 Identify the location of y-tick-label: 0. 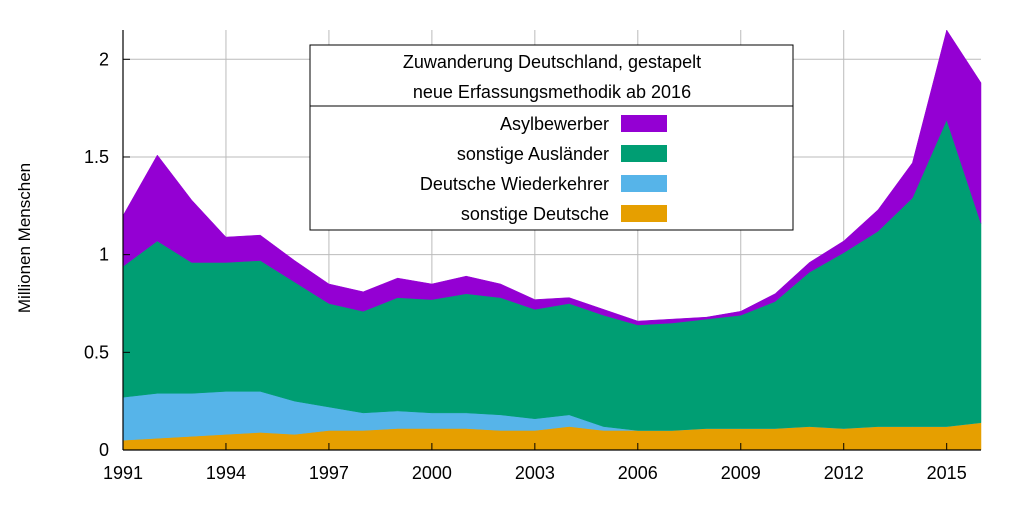
(104, 450).